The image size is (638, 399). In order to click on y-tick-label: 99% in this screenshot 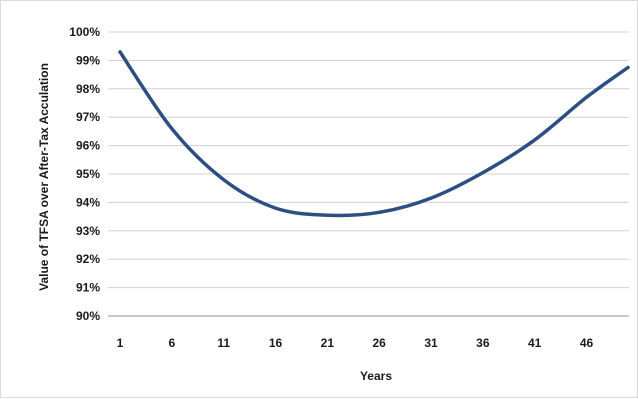, I will do `click(88, 60)`.